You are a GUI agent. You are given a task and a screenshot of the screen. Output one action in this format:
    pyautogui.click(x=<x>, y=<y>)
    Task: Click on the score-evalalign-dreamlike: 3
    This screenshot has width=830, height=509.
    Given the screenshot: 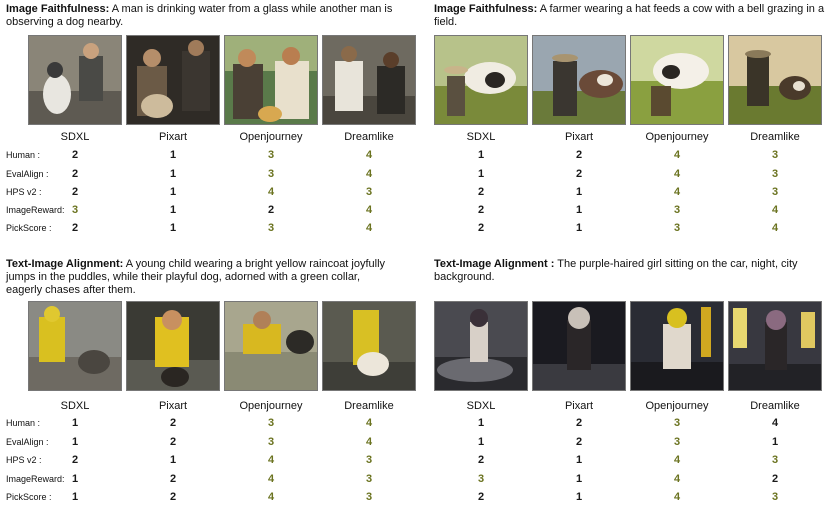 What is the action you would take?
    pyautogui.click(x=775, y=174)
    